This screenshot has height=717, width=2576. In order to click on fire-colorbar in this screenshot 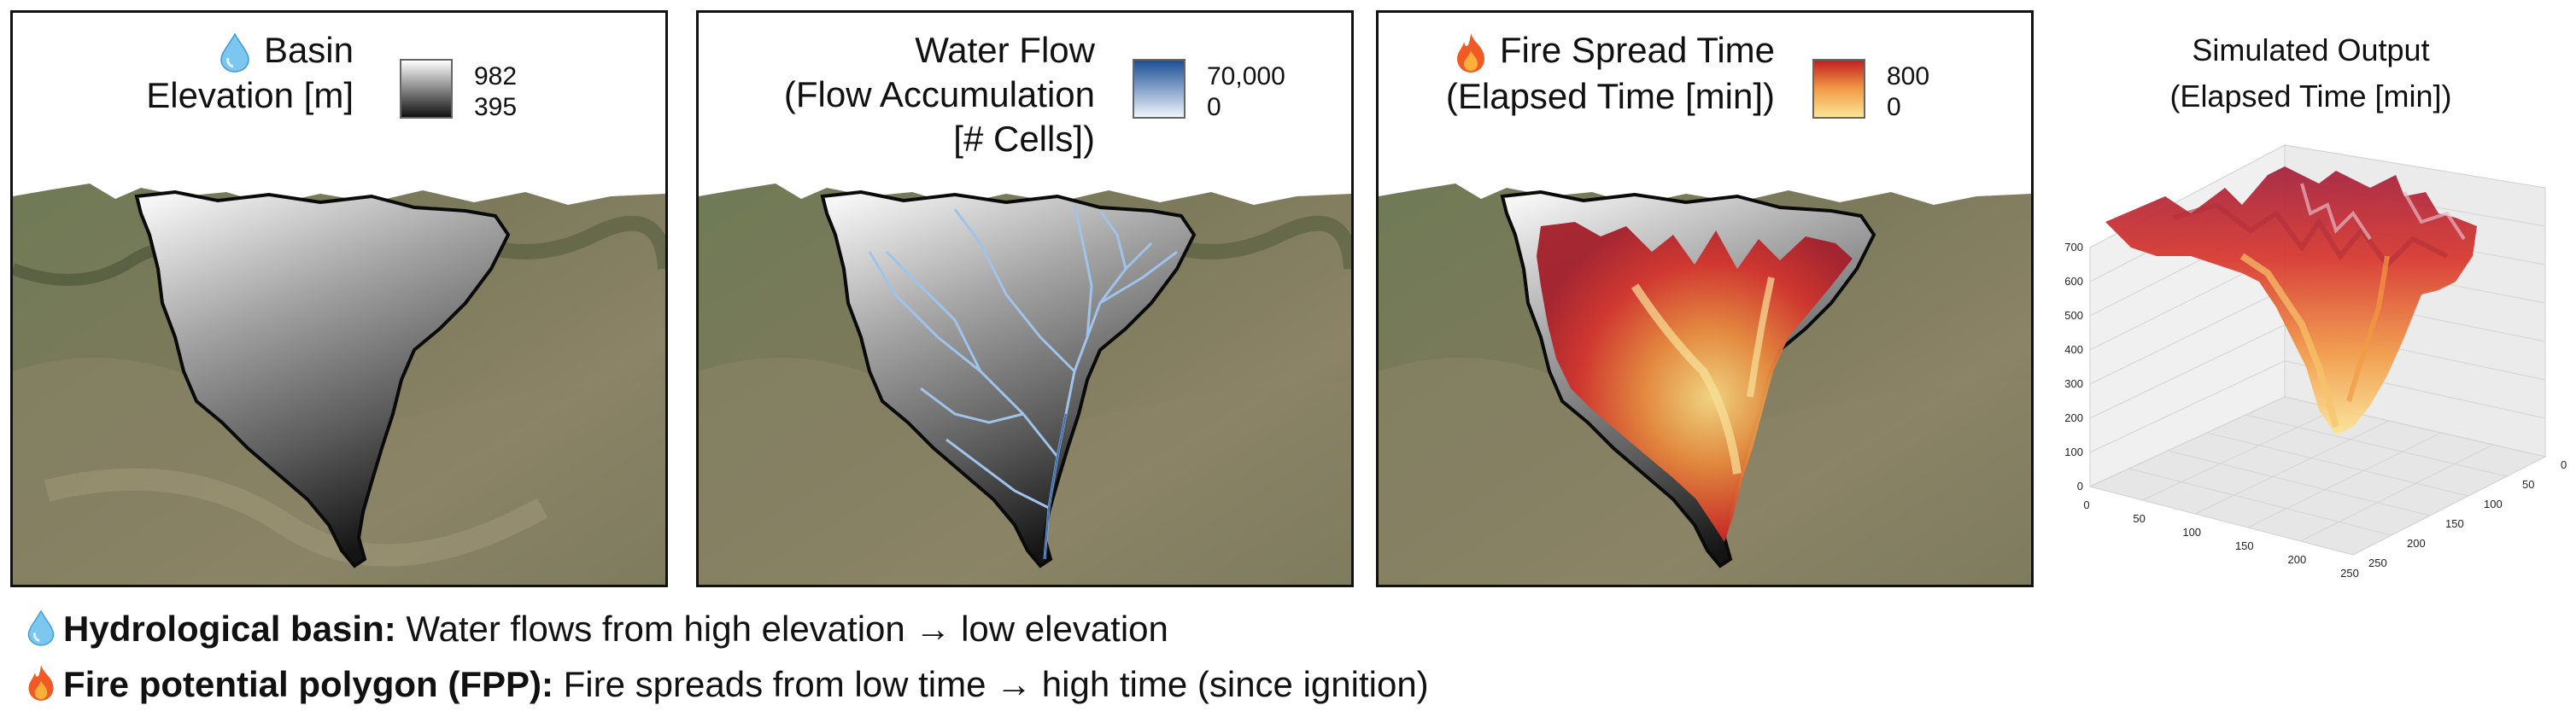, I will do `click(1838, 89)`.